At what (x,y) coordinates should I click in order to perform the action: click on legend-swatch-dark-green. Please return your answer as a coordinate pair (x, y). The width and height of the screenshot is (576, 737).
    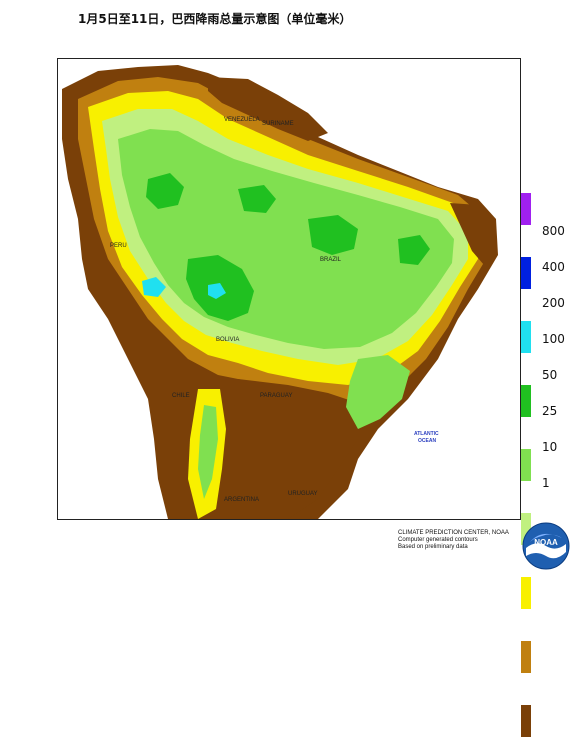
    Looking at the image, I should click on (526, 401).